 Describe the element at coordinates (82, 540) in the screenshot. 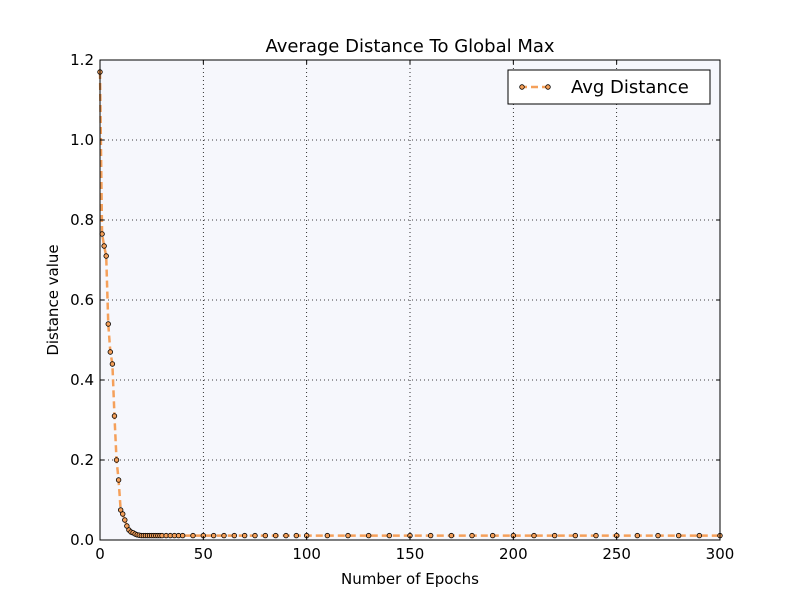

I see `y-tick-label: 0.0` at that location.